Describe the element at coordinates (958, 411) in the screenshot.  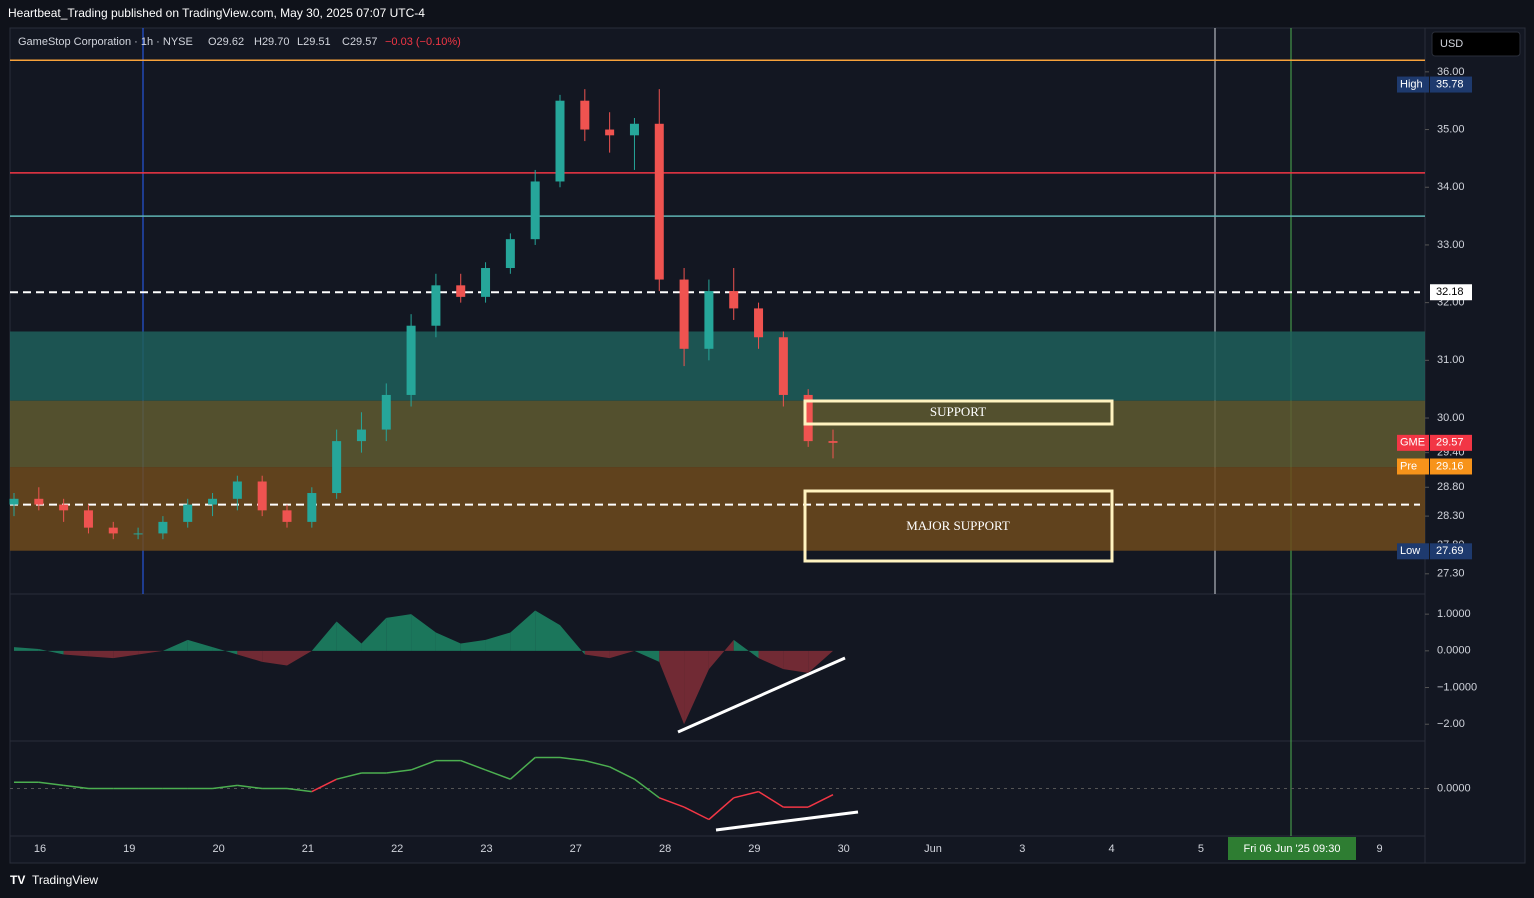
I see `support-label: SUPPORT` at that location.